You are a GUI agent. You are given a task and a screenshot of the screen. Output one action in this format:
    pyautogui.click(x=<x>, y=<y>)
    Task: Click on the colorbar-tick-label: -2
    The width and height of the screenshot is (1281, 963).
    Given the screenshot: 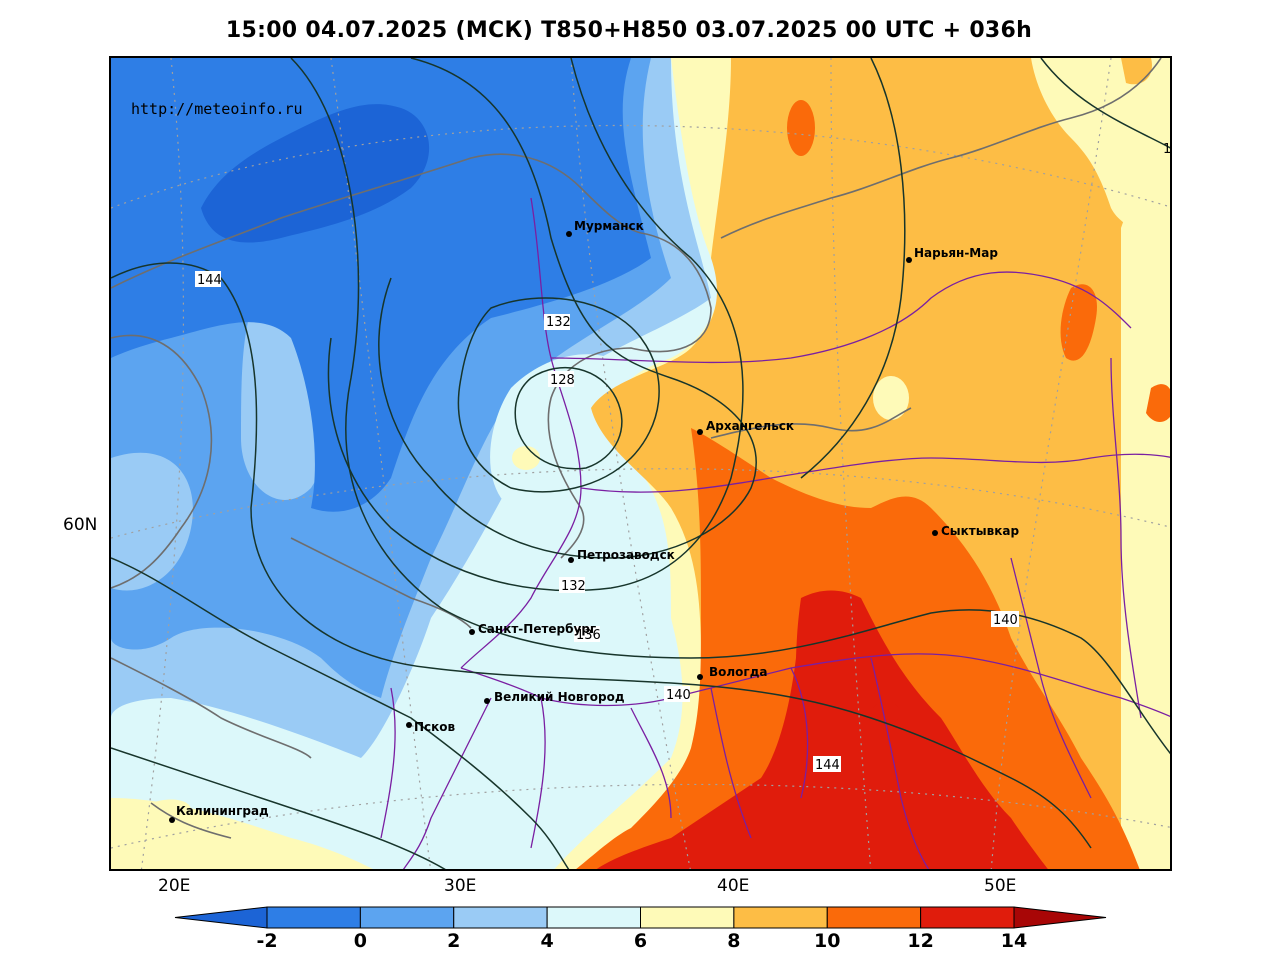 What is the action you would take?
    pyautogui.click(x=267, y=941)
    